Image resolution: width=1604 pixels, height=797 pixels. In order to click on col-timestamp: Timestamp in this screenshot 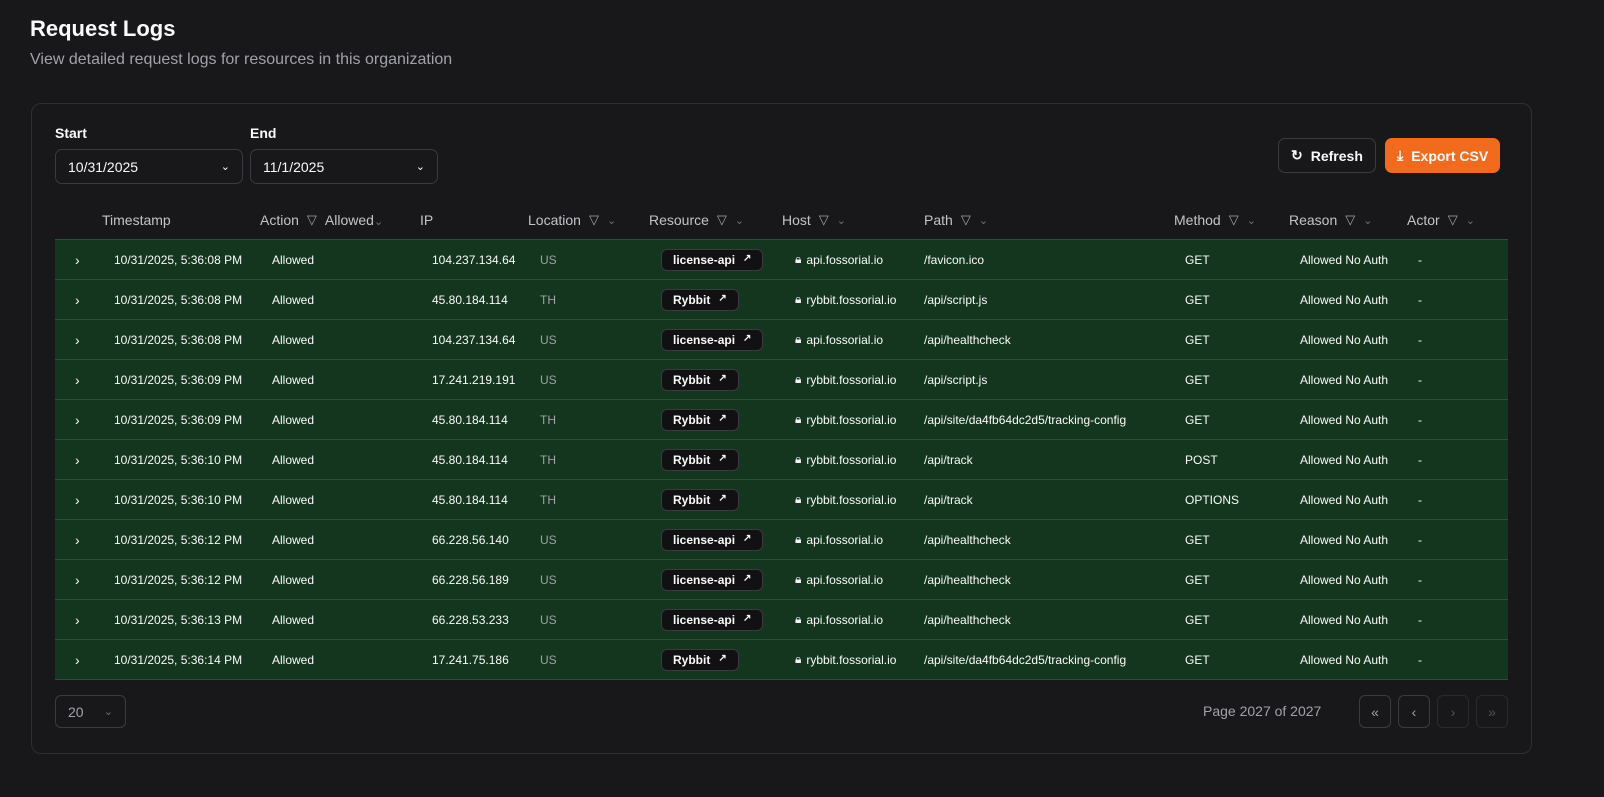, I will do `click(136, 220)`.